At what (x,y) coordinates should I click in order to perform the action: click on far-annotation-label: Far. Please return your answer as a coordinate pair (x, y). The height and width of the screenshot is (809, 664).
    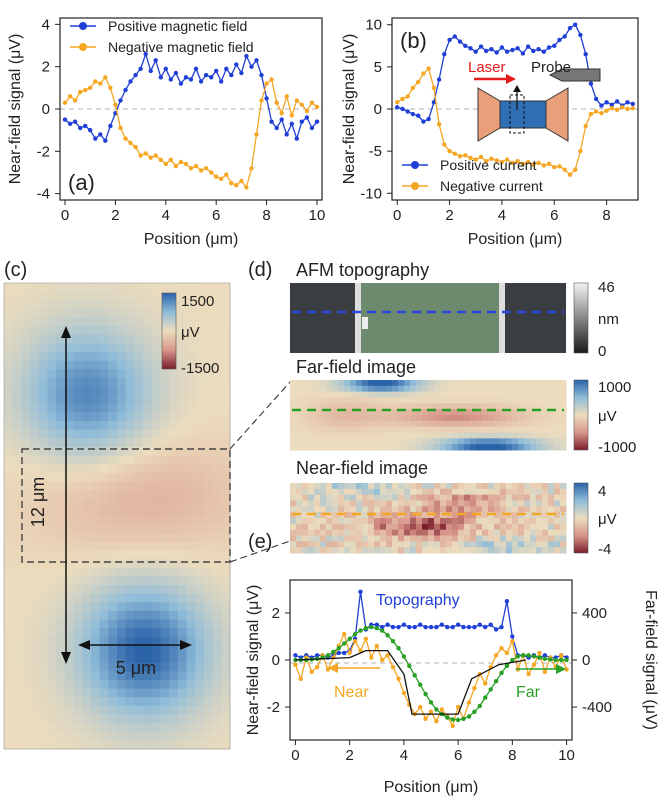
    Looking at the image, I should click on (528, 692).